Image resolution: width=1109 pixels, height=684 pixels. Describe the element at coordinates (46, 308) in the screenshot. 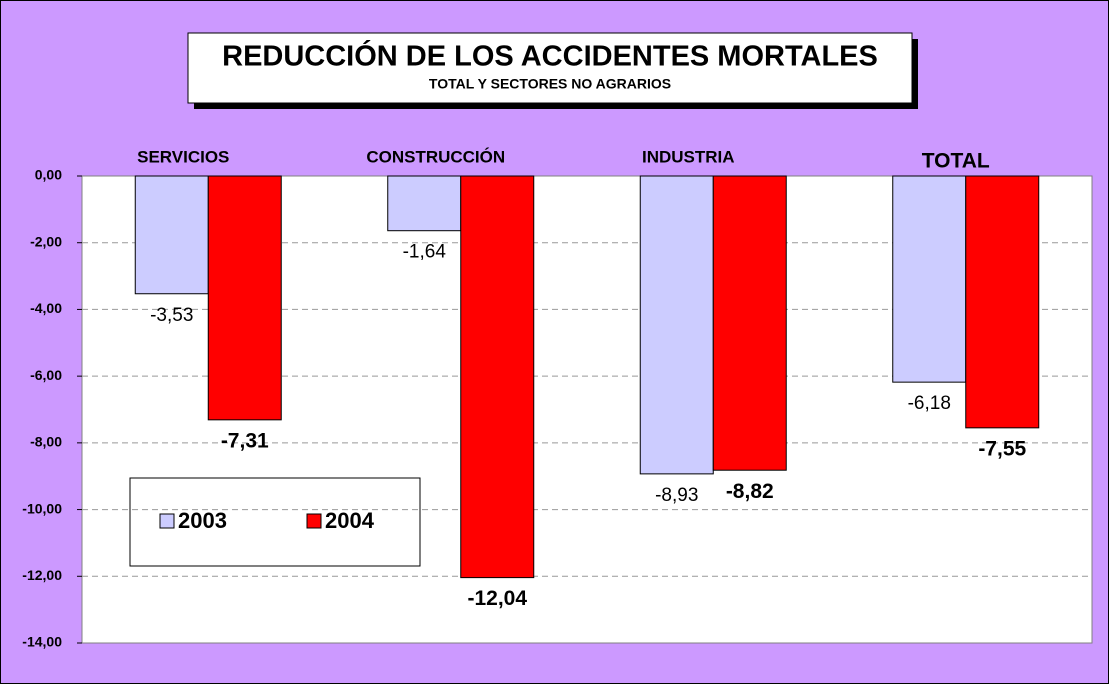

I see `y-tick-label: -4,00` at that location.